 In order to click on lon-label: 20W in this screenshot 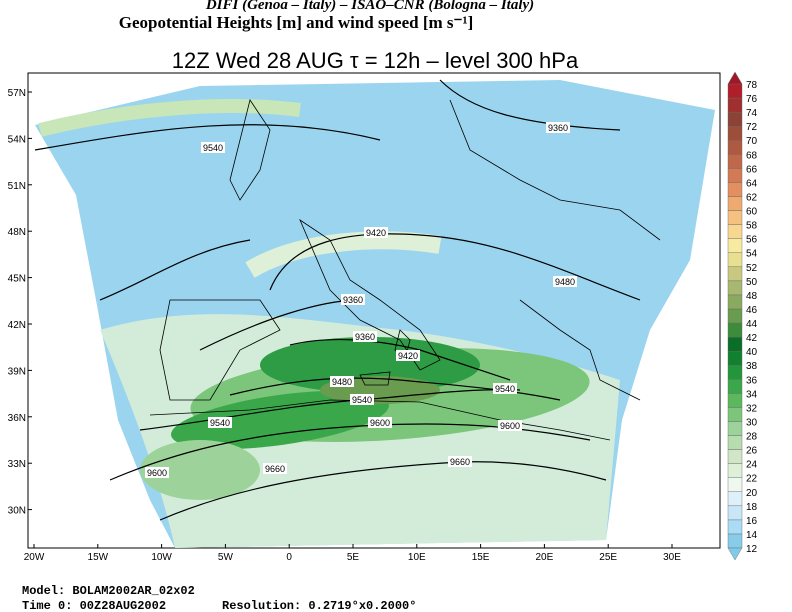, I will do `click(34, 557)`.